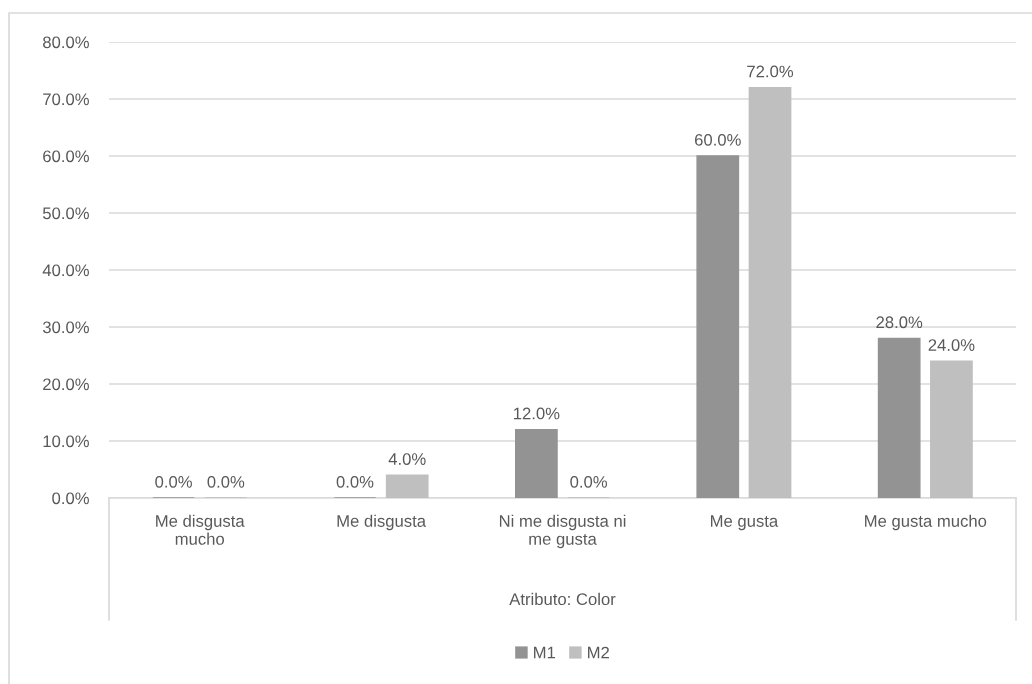 This screenshot has height=684, width=1032. I want to click on y-tick-label: 10.0%, so click(66, 441).